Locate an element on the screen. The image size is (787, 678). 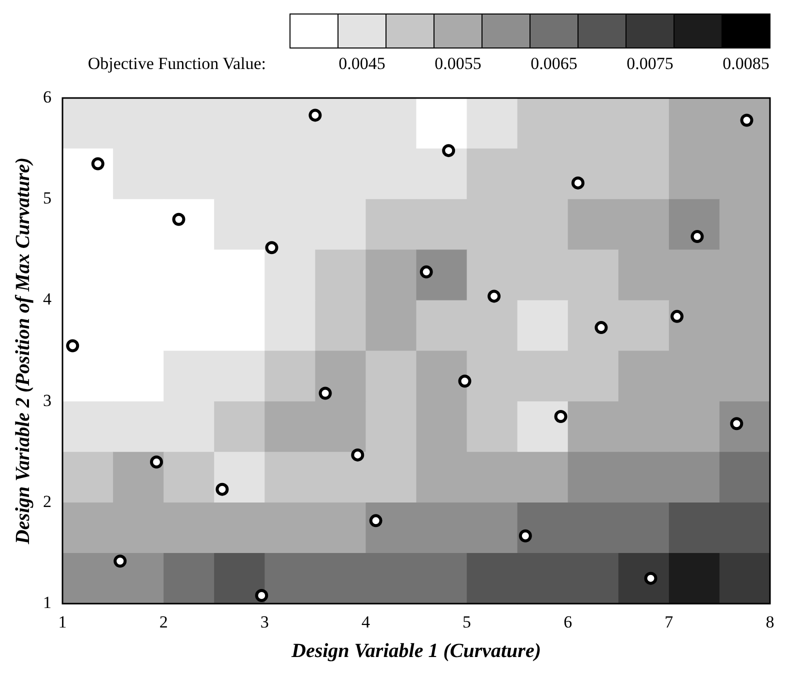
color-bar-label: 0.0085 is located at coordinates (746, 63).